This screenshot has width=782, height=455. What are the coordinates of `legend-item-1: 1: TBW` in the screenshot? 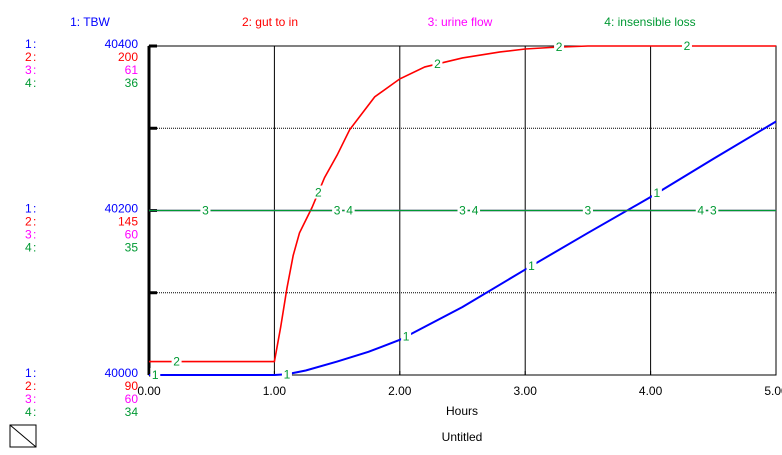 It's located at (90, 22).